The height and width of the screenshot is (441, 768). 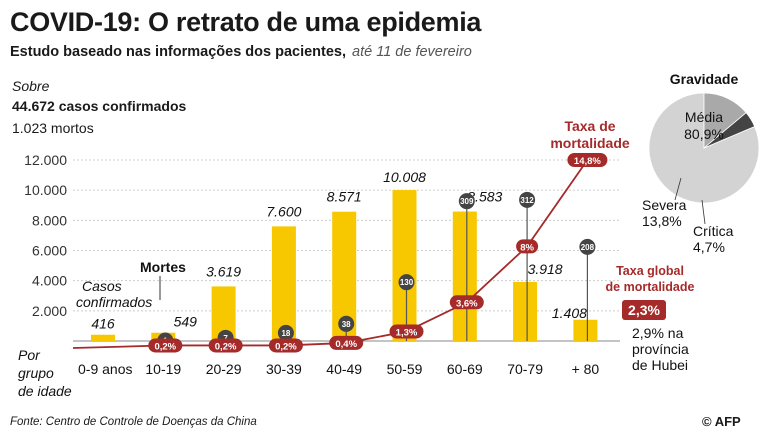 What do you see at coordinates (114, 302) in the screenshot?
I see `casos-annotation: confirmados` at bounding box center [114, 302].